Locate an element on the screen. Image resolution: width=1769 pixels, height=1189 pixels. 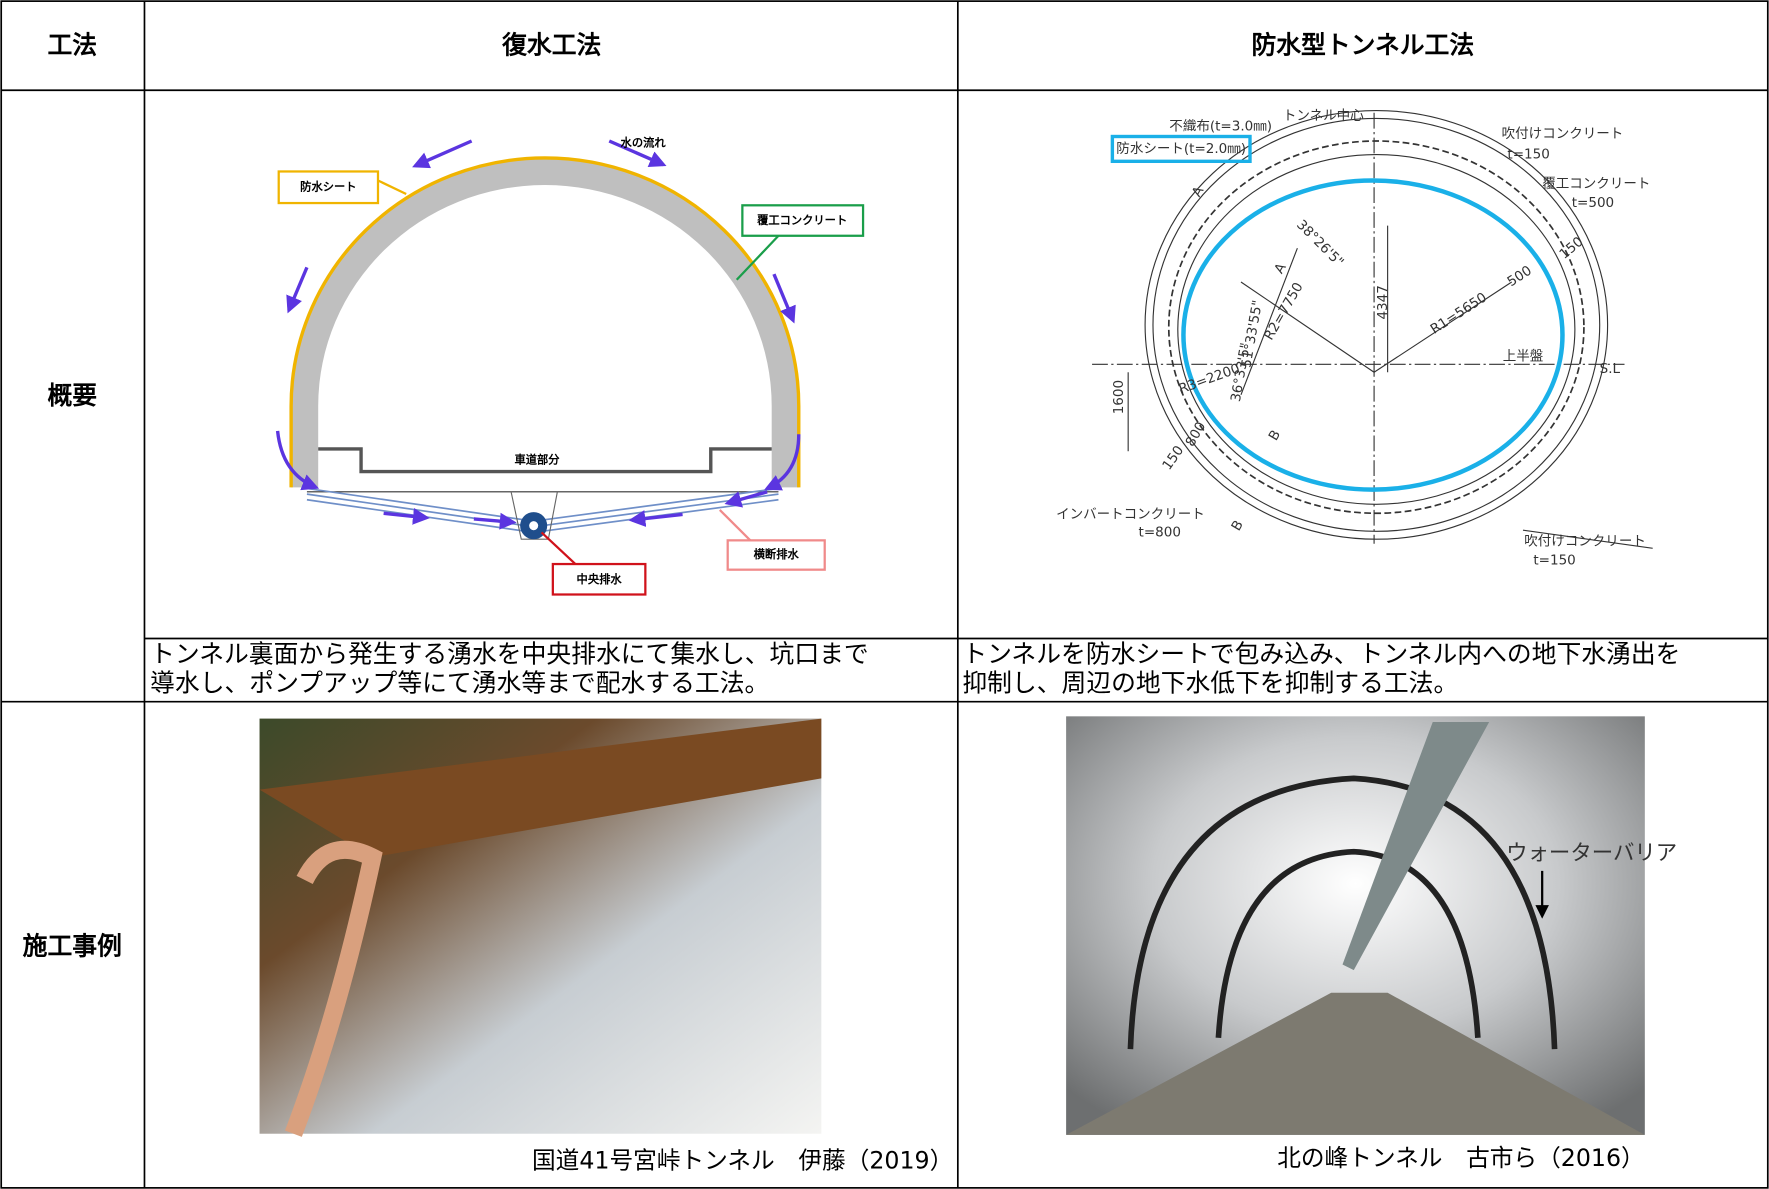
label: 防水シート is located at coordinates (328, 186).